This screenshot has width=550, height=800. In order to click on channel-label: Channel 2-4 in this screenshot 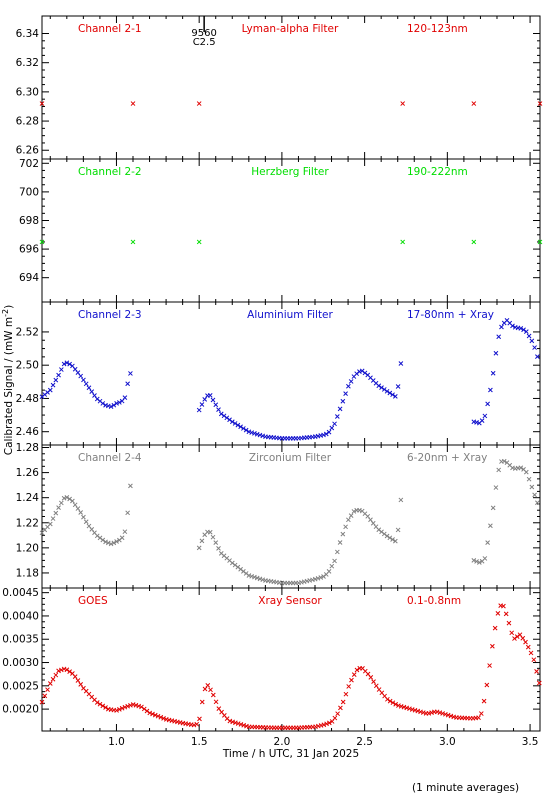, I will do `click(110, 458)`.